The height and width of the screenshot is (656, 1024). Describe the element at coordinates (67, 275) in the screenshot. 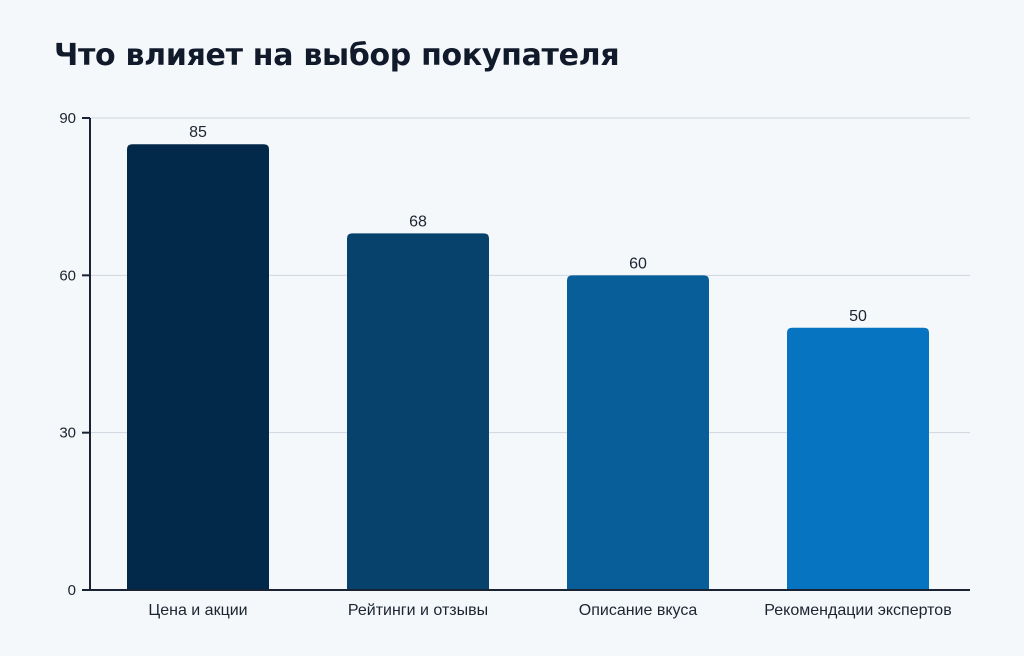

I see `y-tick-label: 60` at that location.